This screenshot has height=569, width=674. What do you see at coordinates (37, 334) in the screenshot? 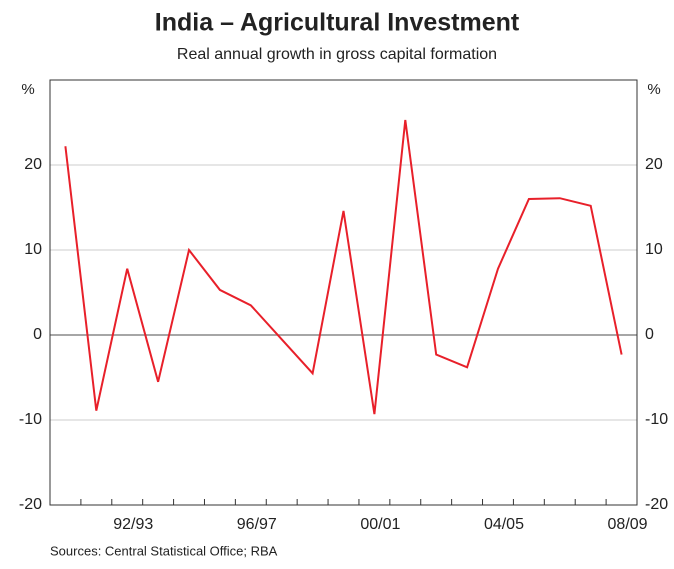
I see `y-tick-label: 0` at bounding box center [37, 334].